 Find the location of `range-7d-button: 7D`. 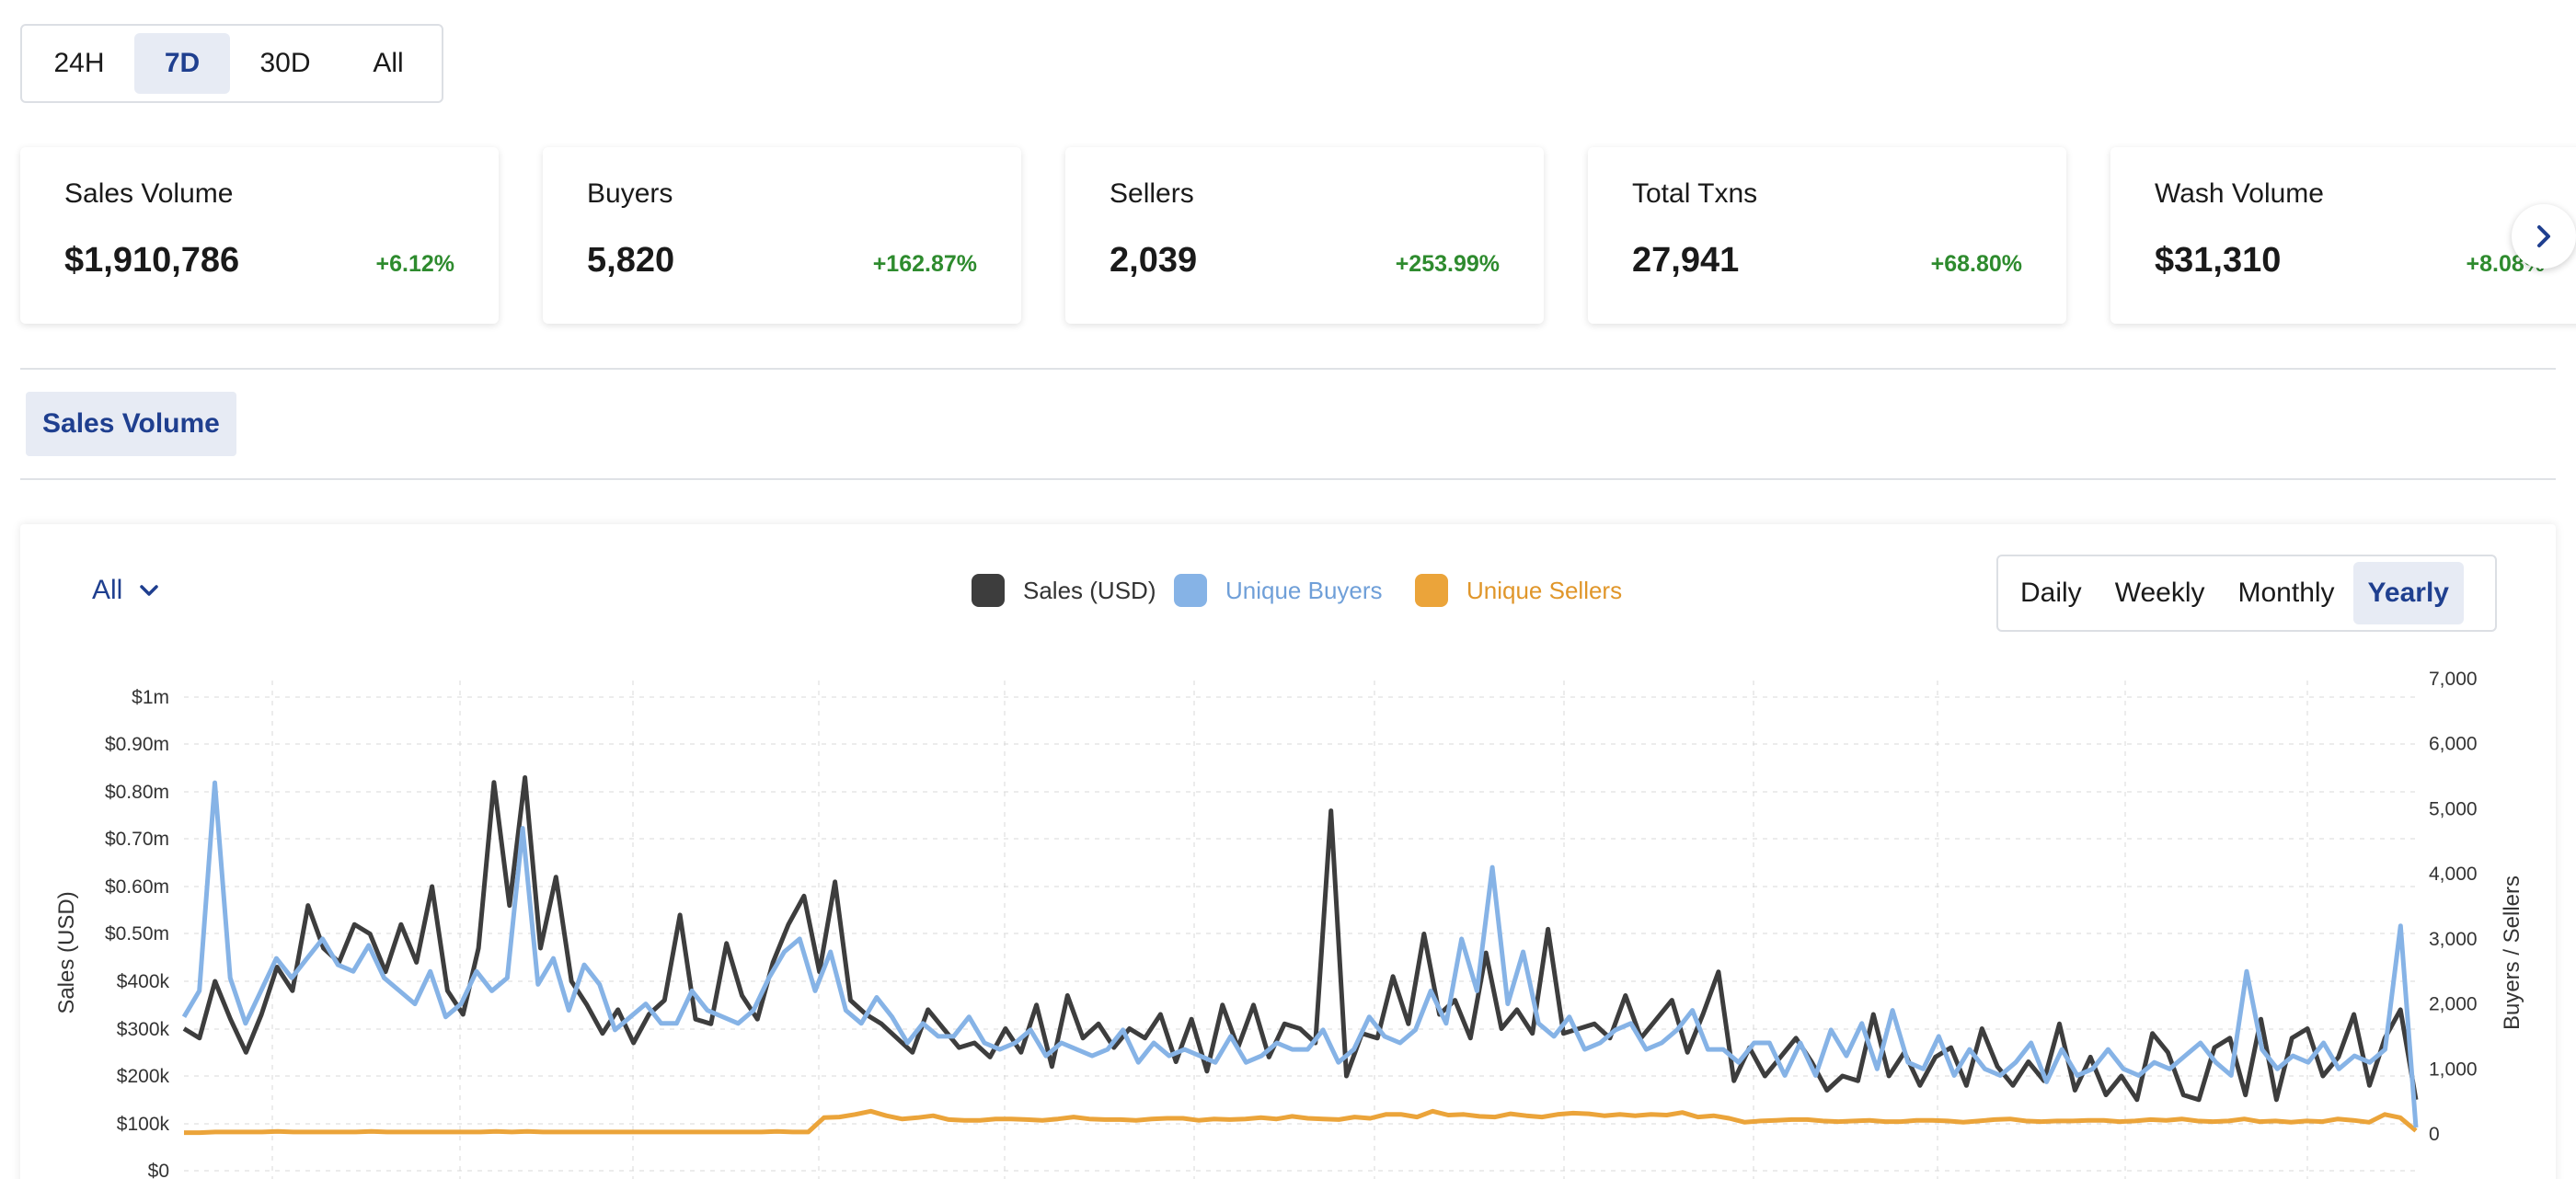

range-7d-button: 7D is located at coordinates (182, 63).